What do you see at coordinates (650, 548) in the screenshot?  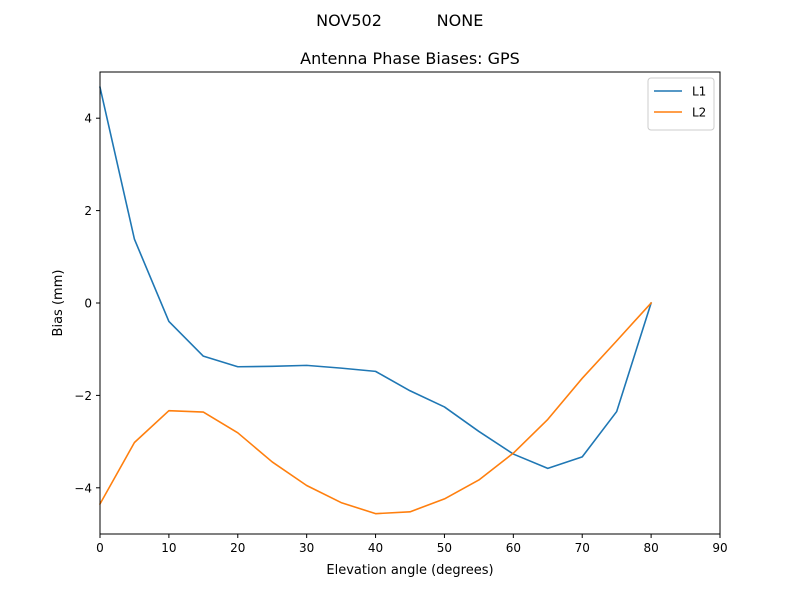 I see `x-tick-label: 80` at bounding box center [650, 548].